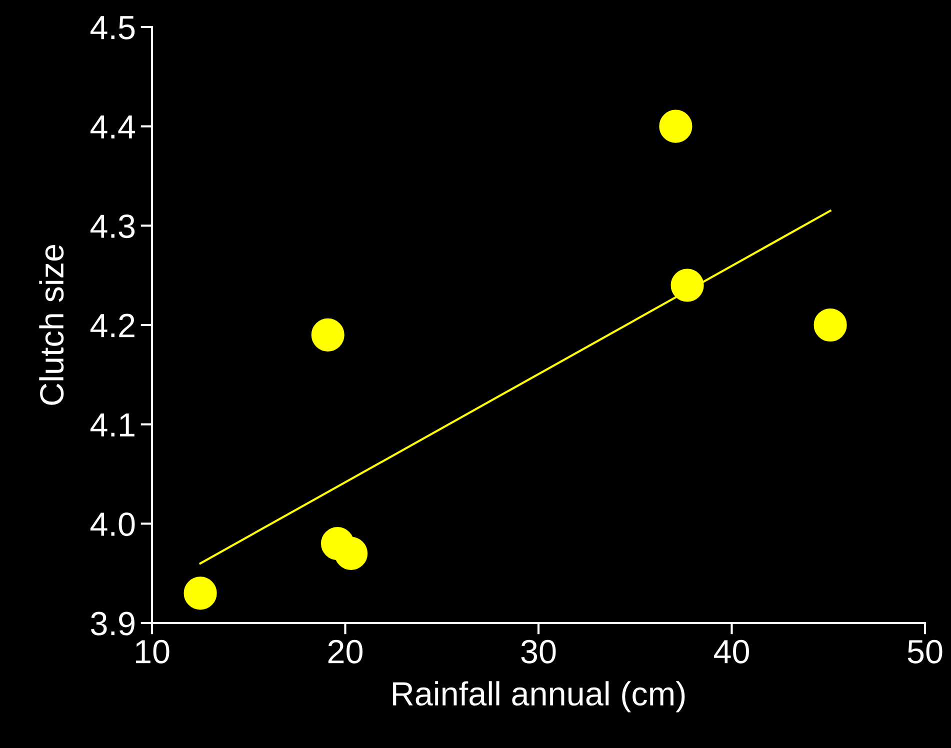 This screenshot has height=748, width=951. I want to click on x-tick-label: 50, so click(925, 652).